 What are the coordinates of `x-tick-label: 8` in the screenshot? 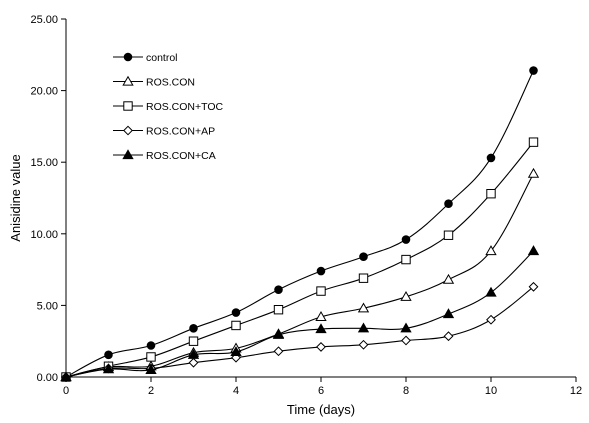 It's located at (406, 391).